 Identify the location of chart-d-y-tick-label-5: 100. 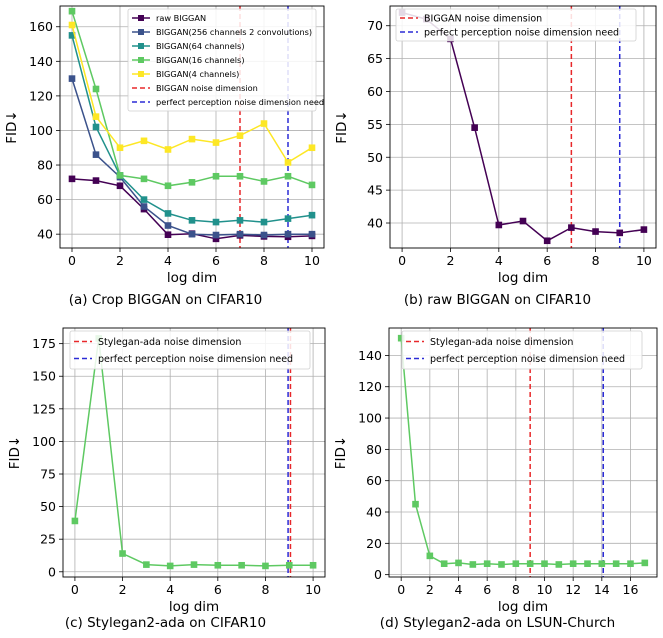
(370, 418).